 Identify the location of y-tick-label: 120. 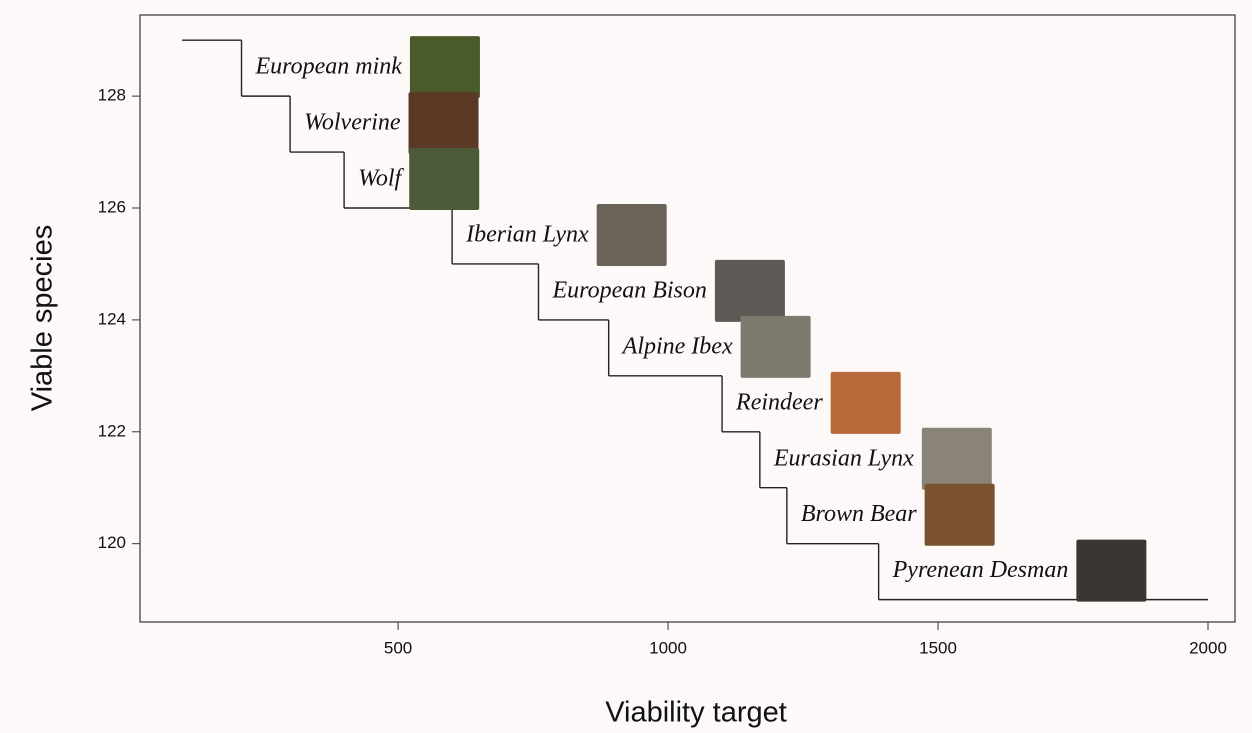
(112, 542).